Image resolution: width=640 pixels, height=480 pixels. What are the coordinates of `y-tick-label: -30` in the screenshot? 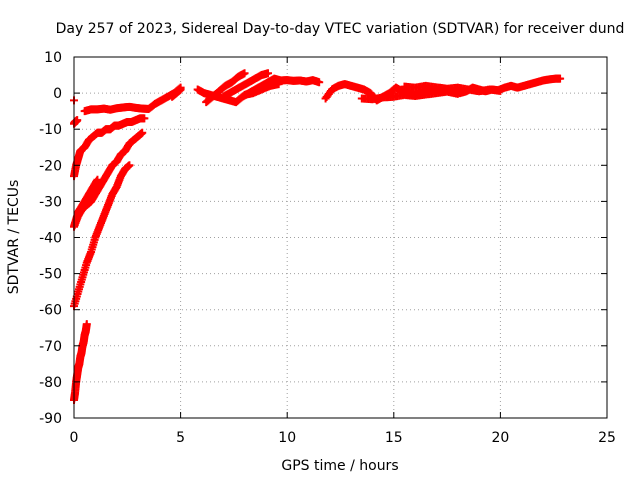 It's located at (50, 202).